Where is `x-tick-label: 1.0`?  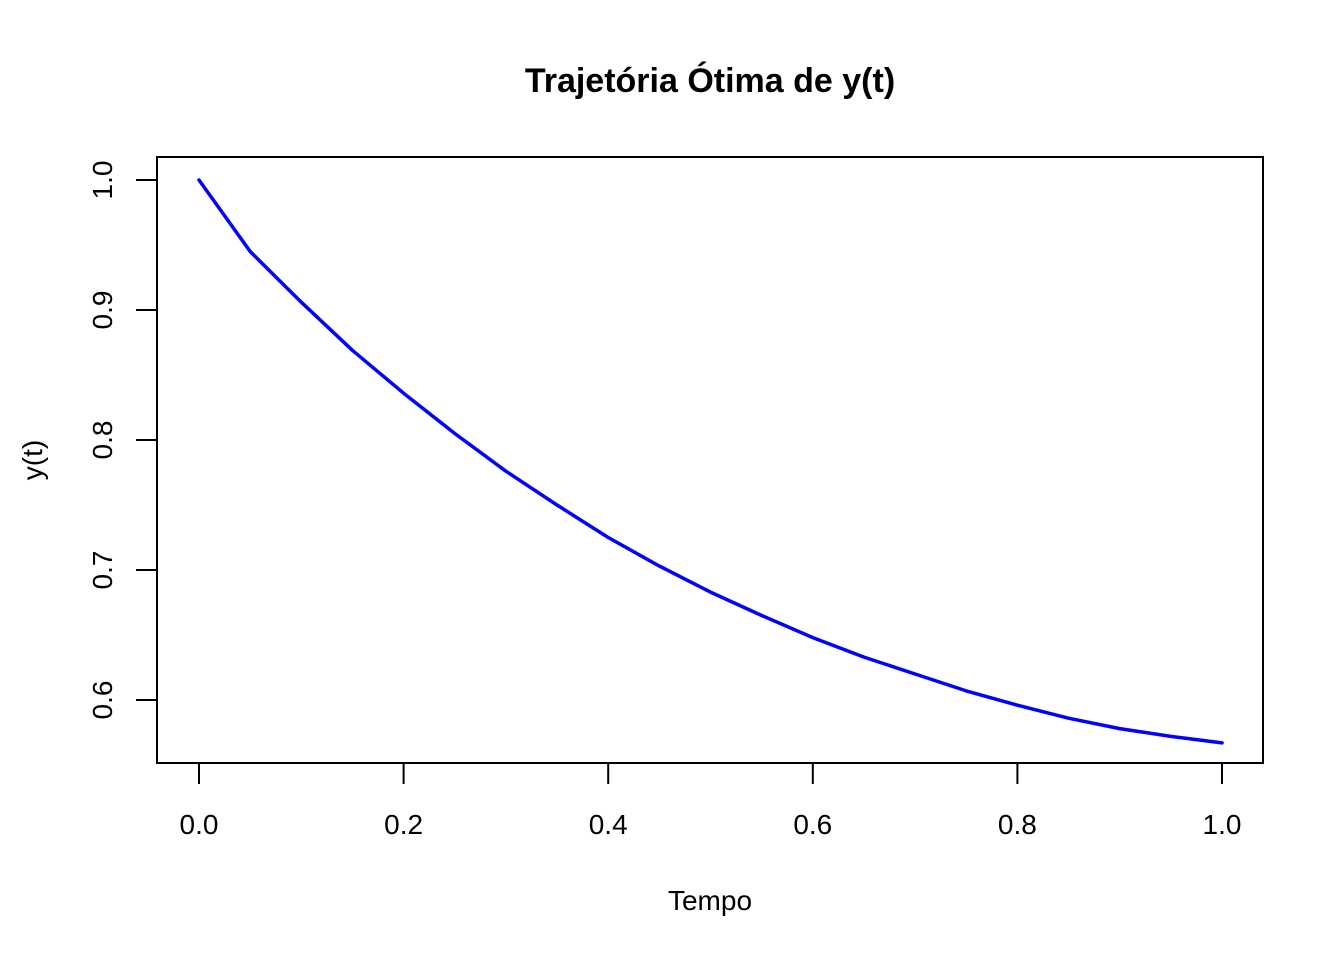 x-tick-label: 1.0 is located at coordinates (1222, 824).